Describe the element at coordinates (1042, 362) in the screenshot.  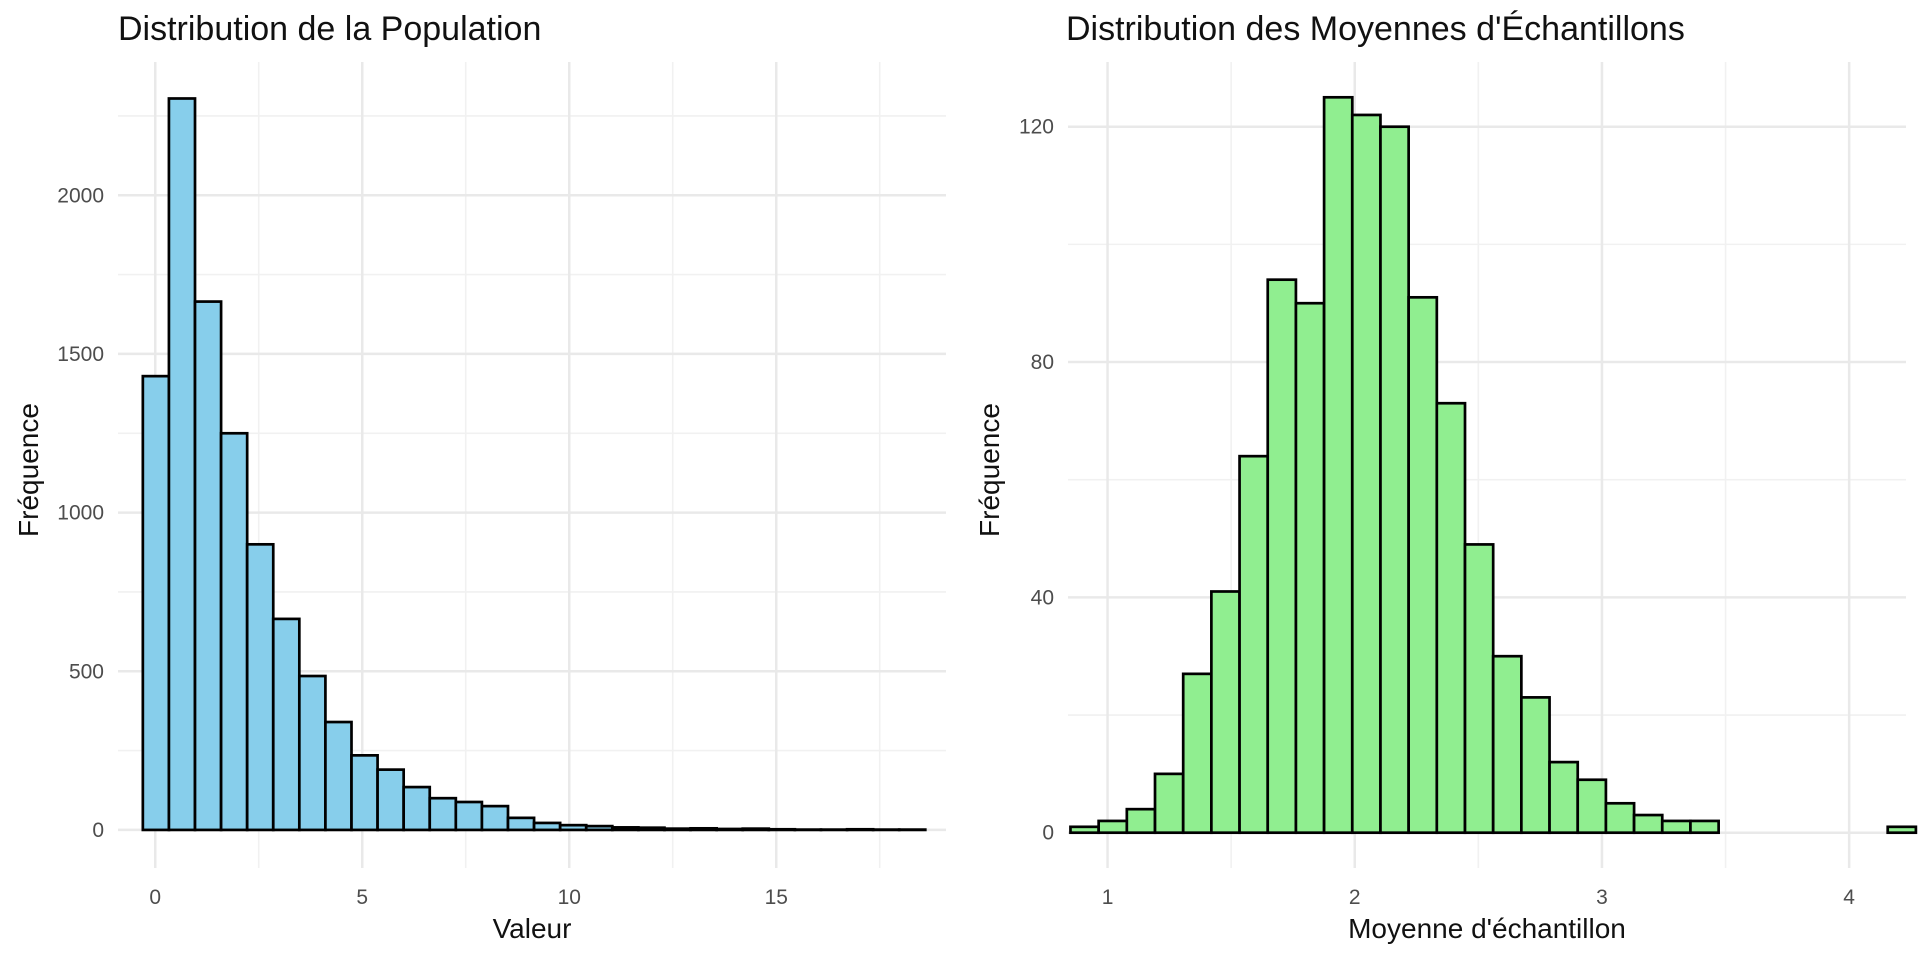
I see `y-tick-label: 80` at that location.